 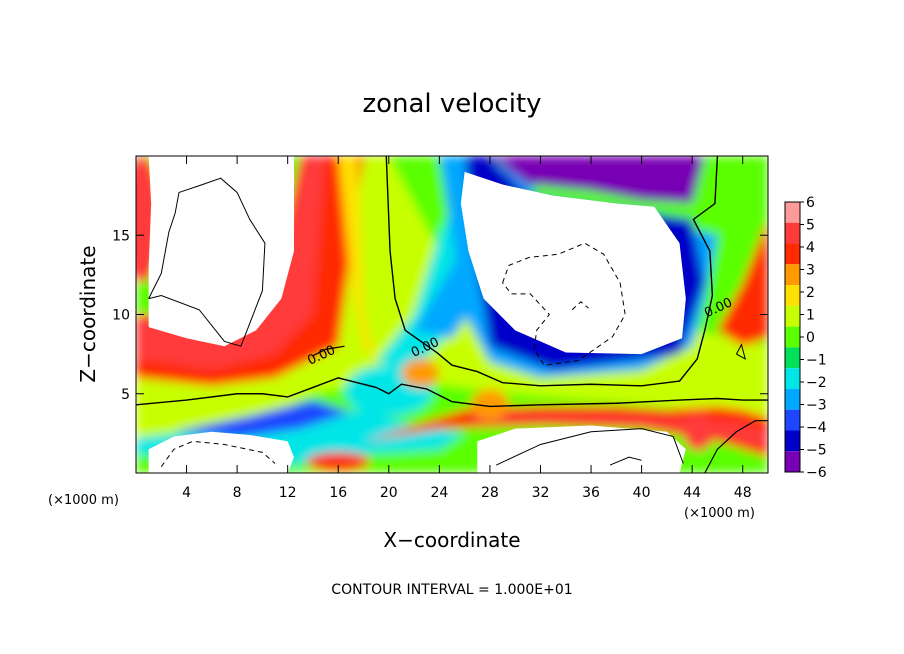 What do you see at coordinates (816, 428) in the screenshot?
I see `colorbar-label-10: −4` at bounding box center [816, 428].